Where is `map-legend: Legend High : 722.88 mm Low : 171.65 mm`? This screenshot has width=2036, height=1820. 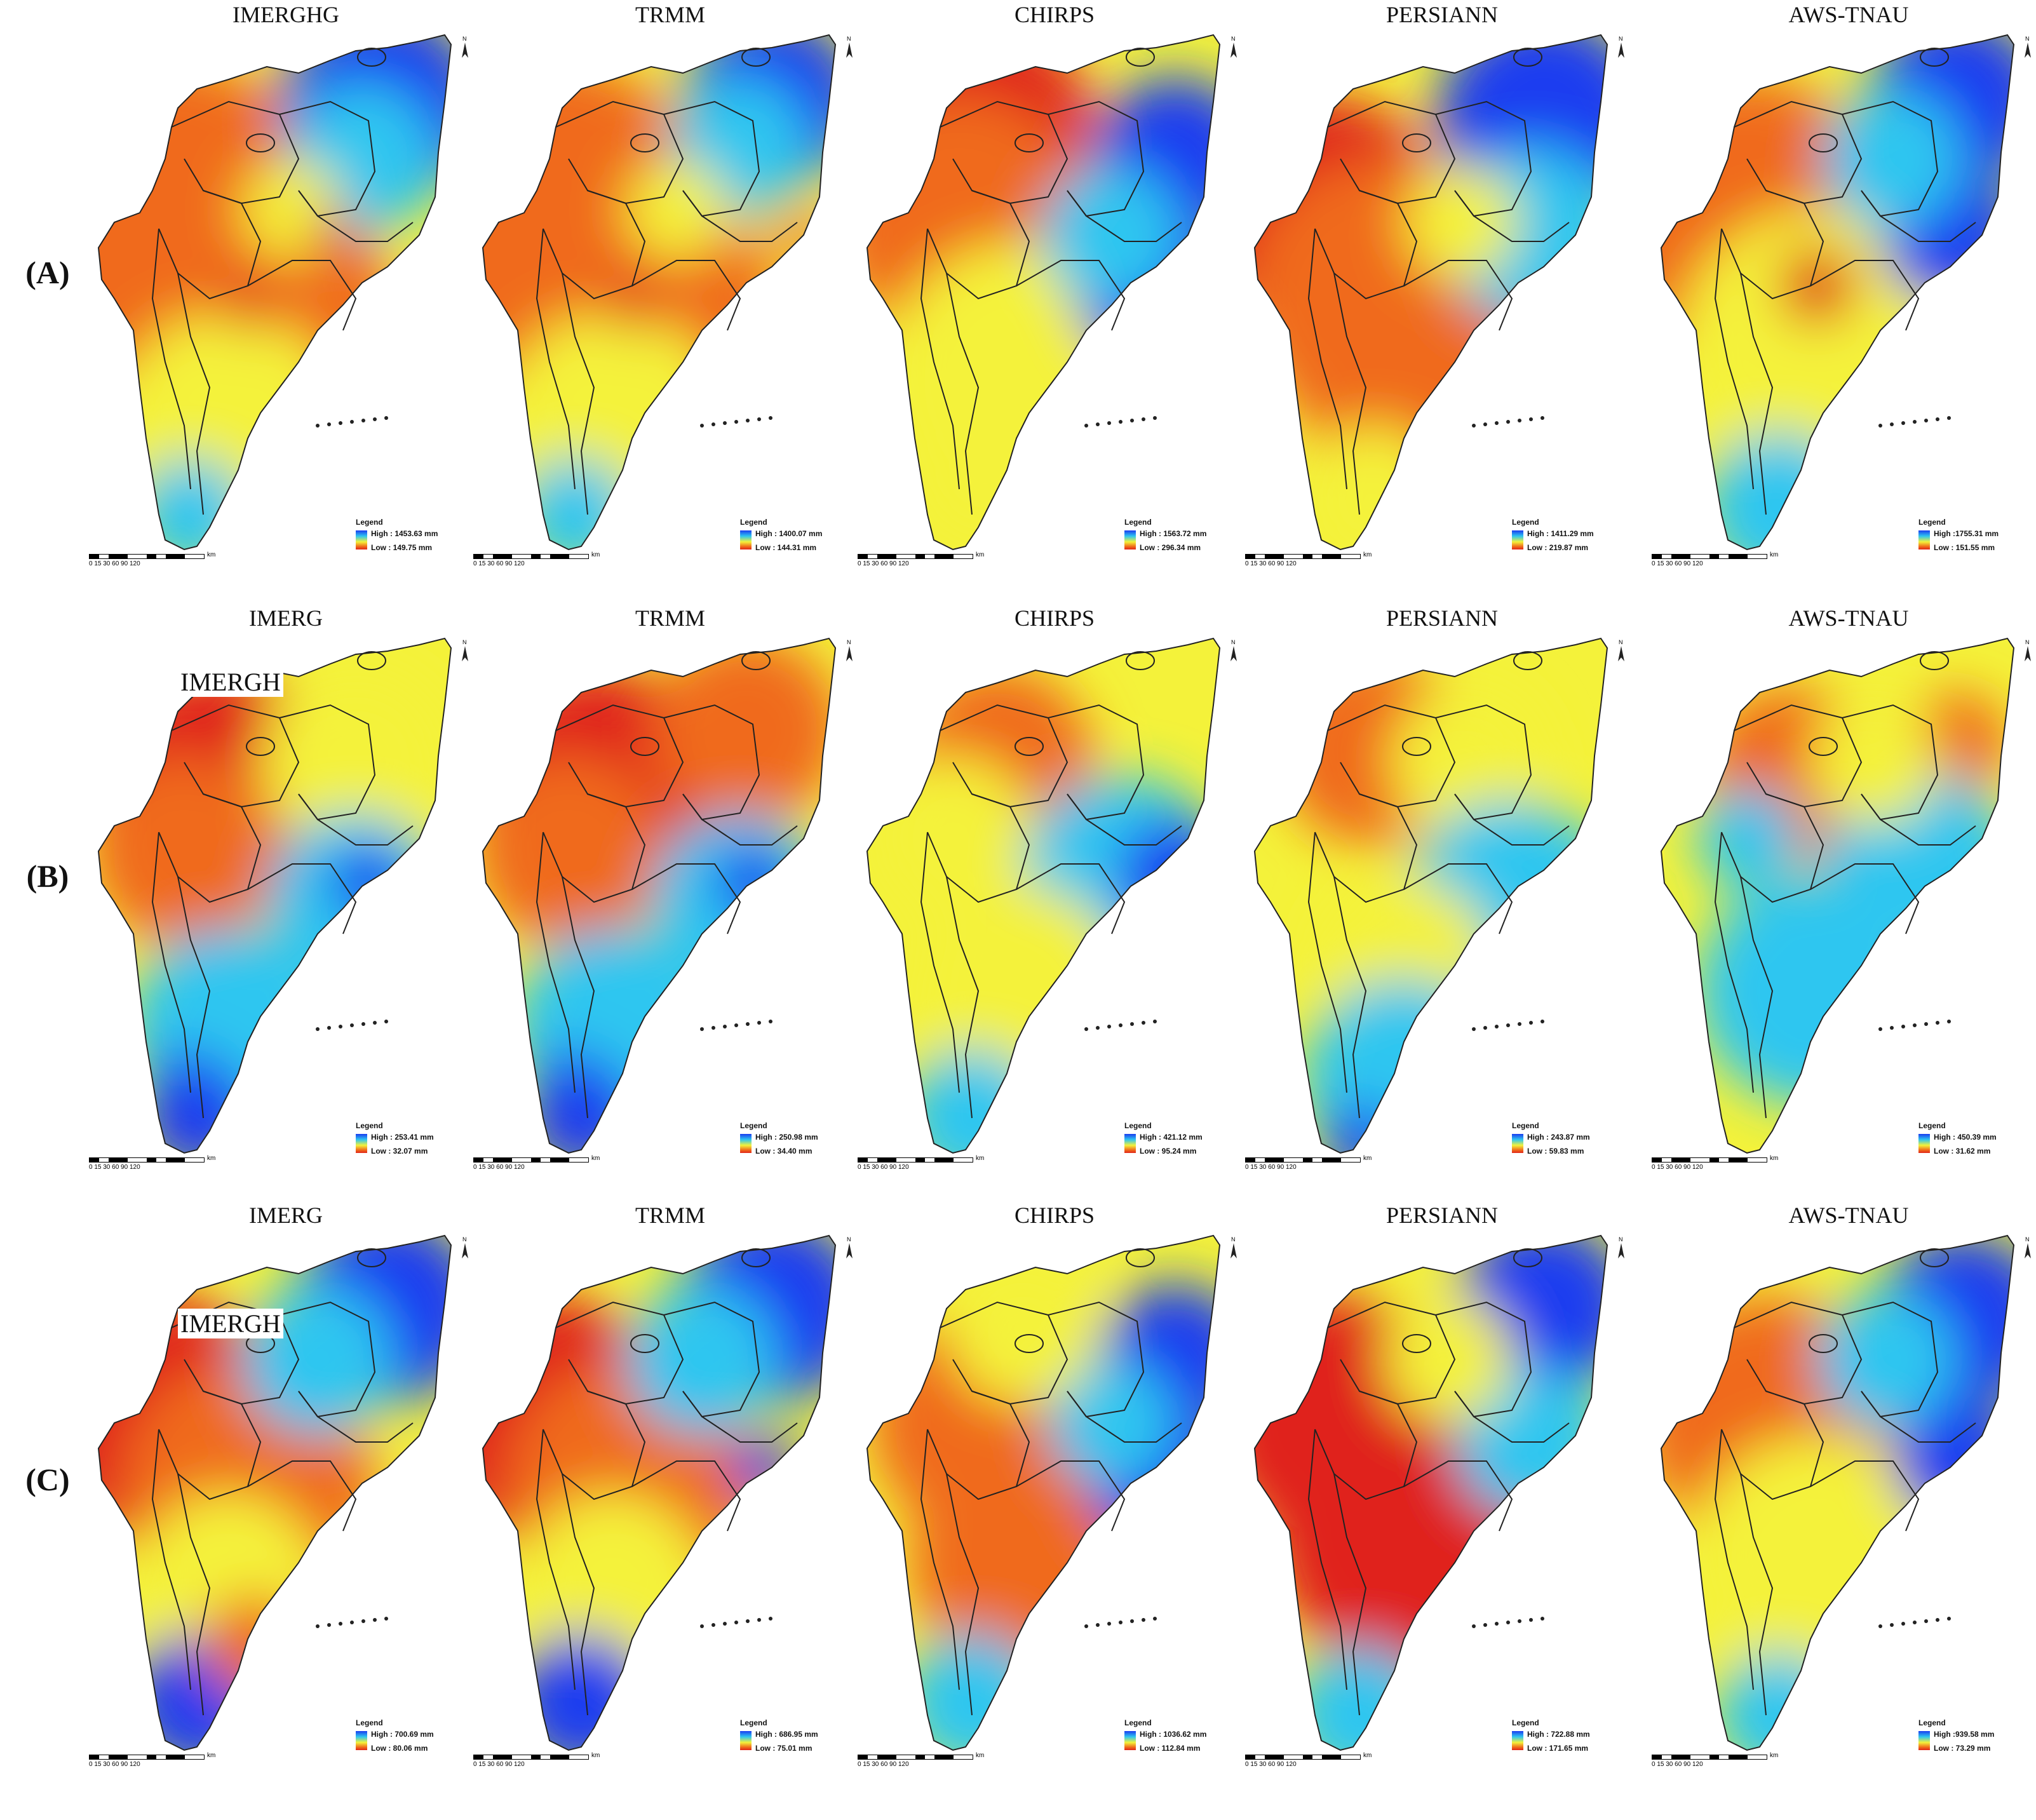
map-legend: Legend High : 722.88 mm Low : 171.65 mm is located at coordinates (1582, 1743).